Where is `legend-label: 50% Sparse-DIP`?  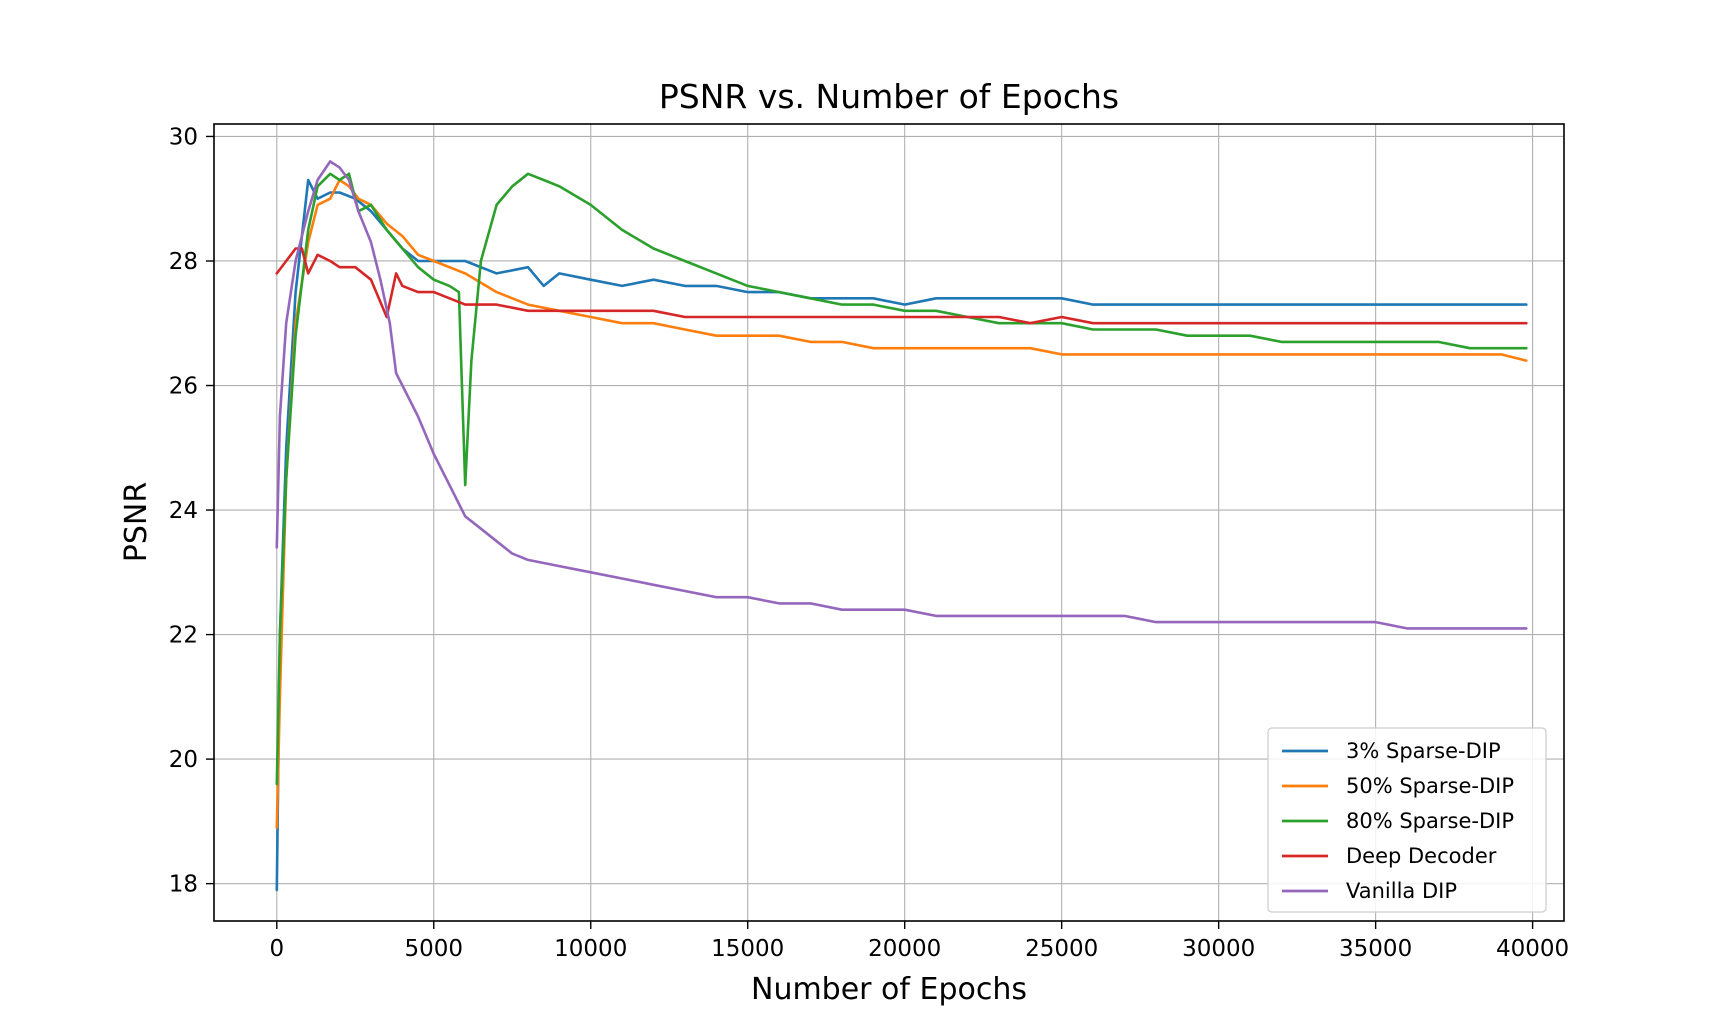
legend-label: 50% Sparse-DIP is located at coordinates (1430, 786).